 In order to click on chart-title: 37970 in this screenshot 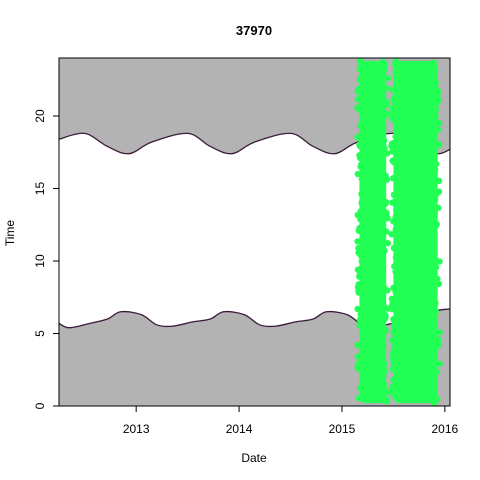, I will do `click(254, 30)`.